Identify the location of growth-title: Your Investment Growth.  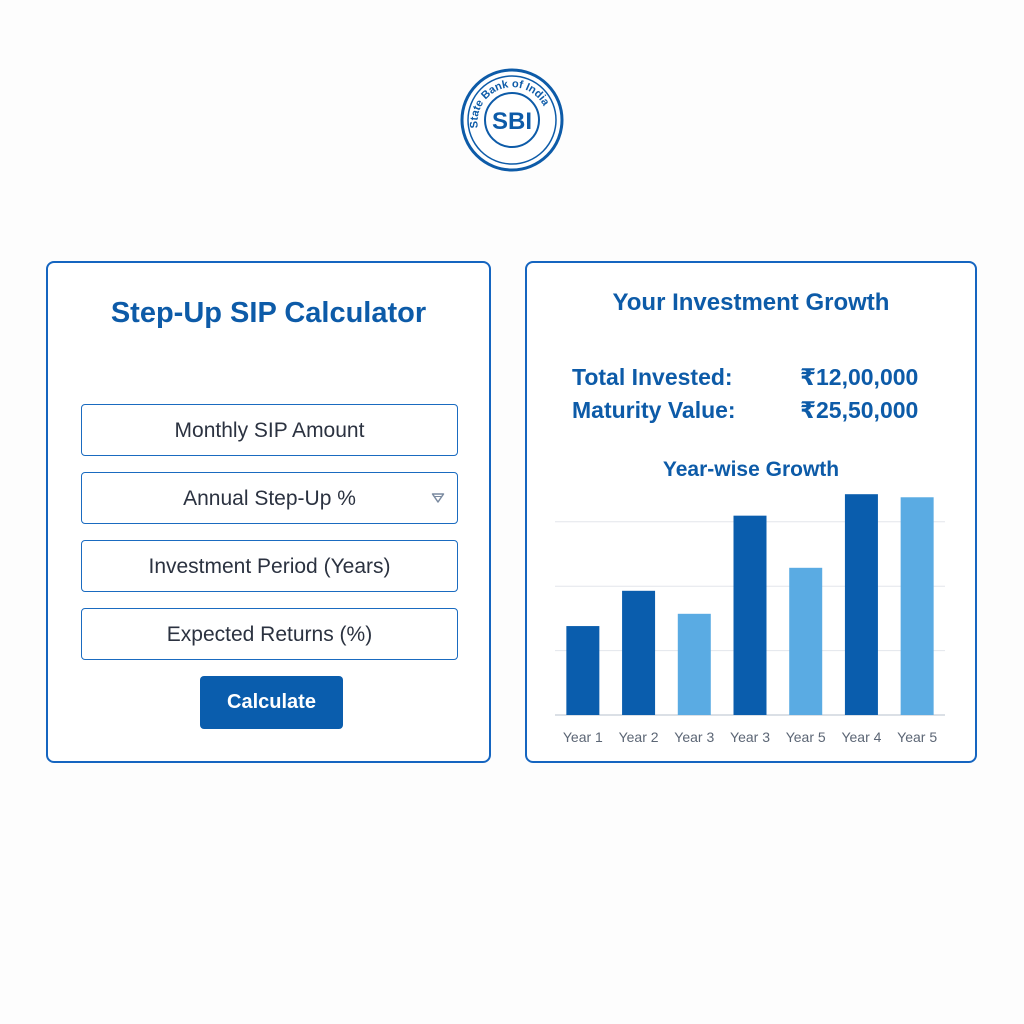
(751, 302).